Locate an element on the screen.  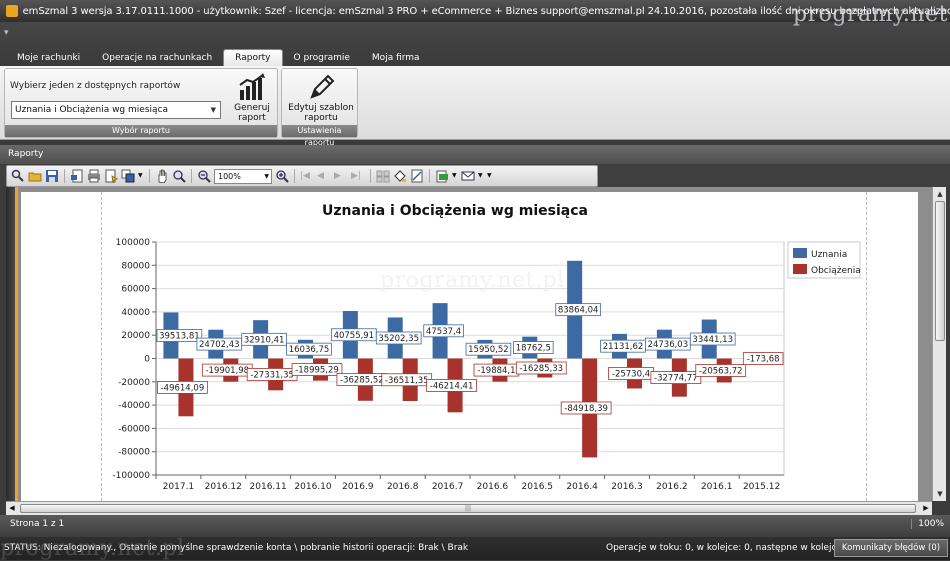
data-label: -16285,33 is located at coordinates (541, 368).